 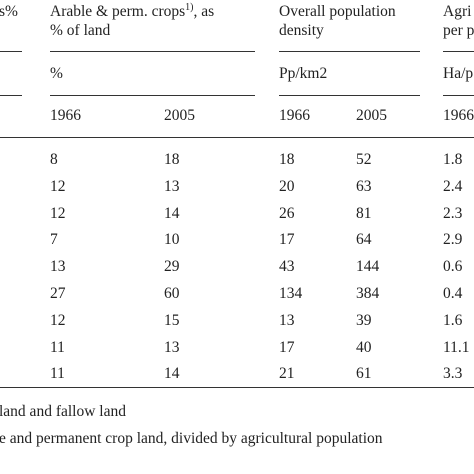 I want to click on table-cell: 2.4, so click(x=453, y=186).